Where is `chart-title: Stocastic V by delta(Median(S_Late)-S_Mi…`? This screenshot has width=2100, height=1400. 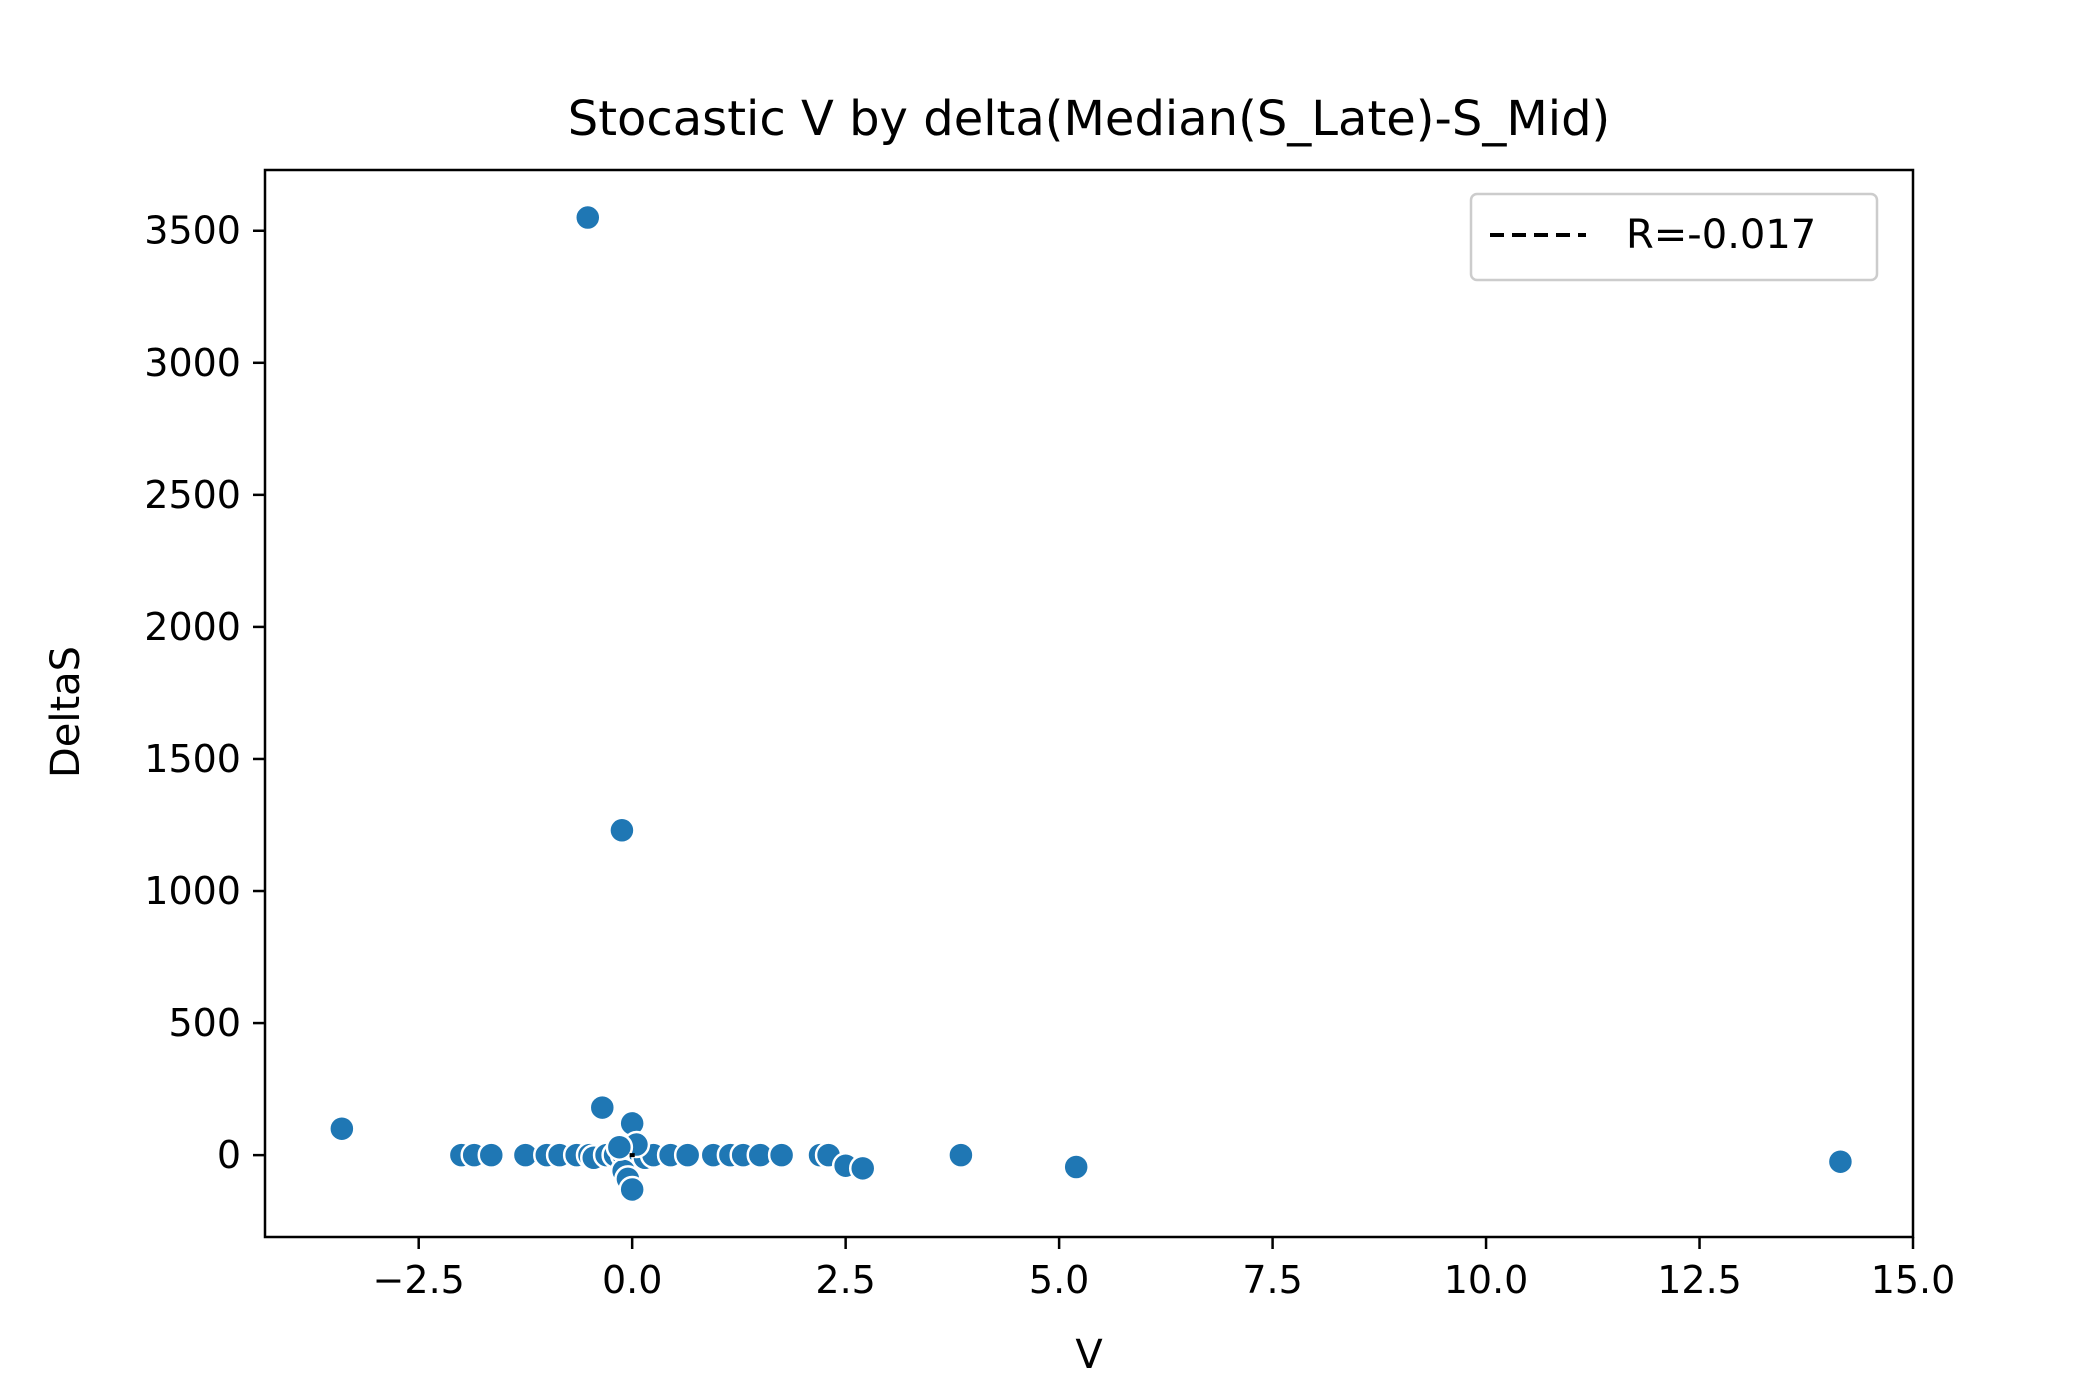 chart-title: Stocastic V by delta(Median(S_Late)-S_Mi… is located at coordinates (1089, 119).